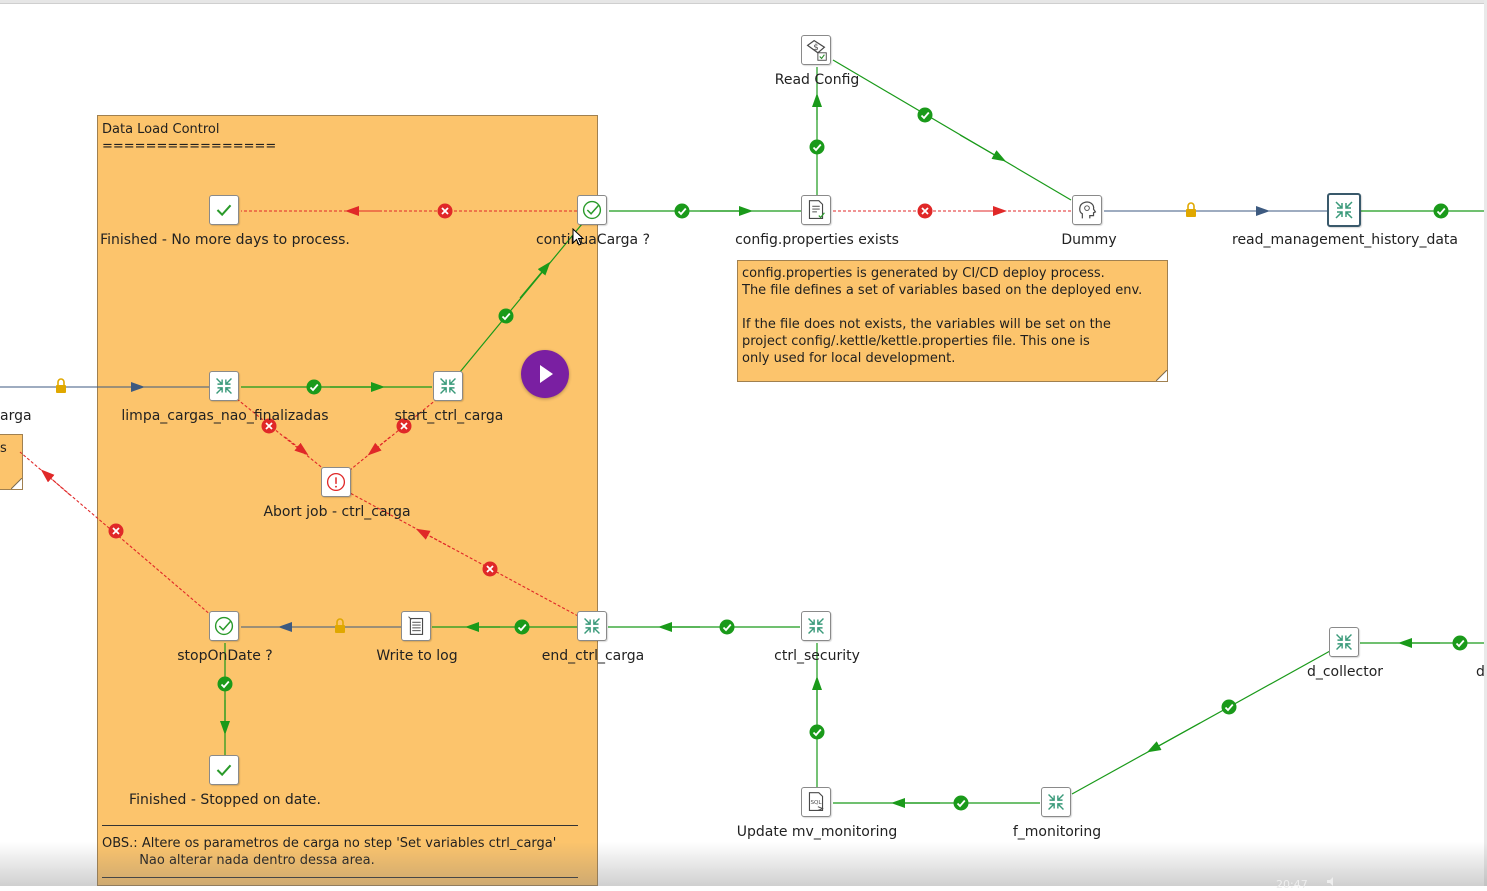 The image size is (1487, 891). I want to click on note-left-partial: s, so click(11, 462).